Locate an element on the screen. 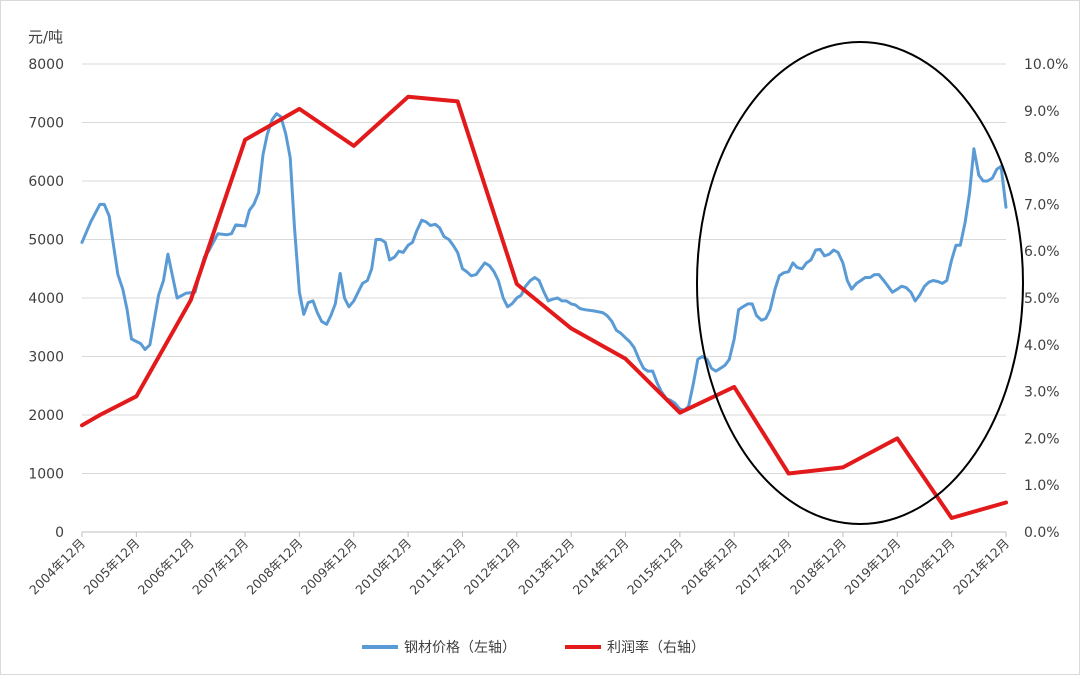  y-right-tick-label: 4.0% is located at coordinates (1042, 346).